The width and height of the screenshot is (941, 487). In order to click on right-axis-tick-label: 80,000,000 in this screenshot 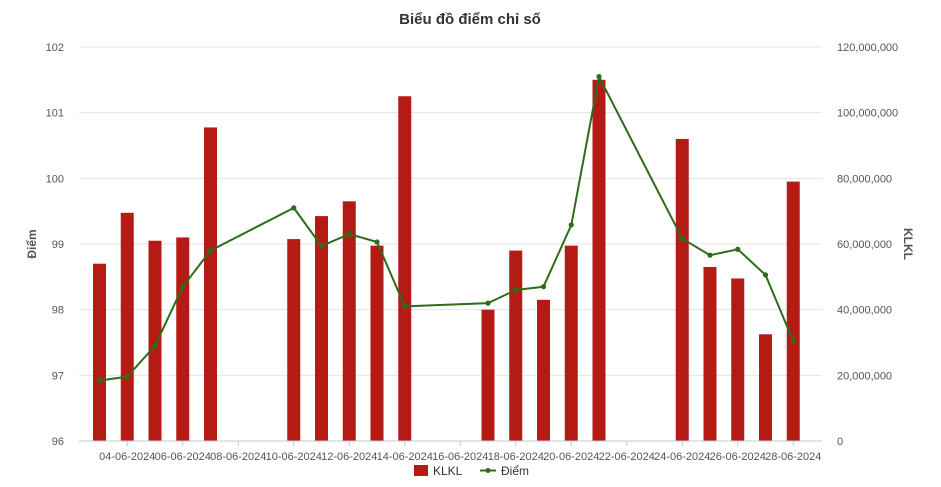, I will do `click(864, 179)`.